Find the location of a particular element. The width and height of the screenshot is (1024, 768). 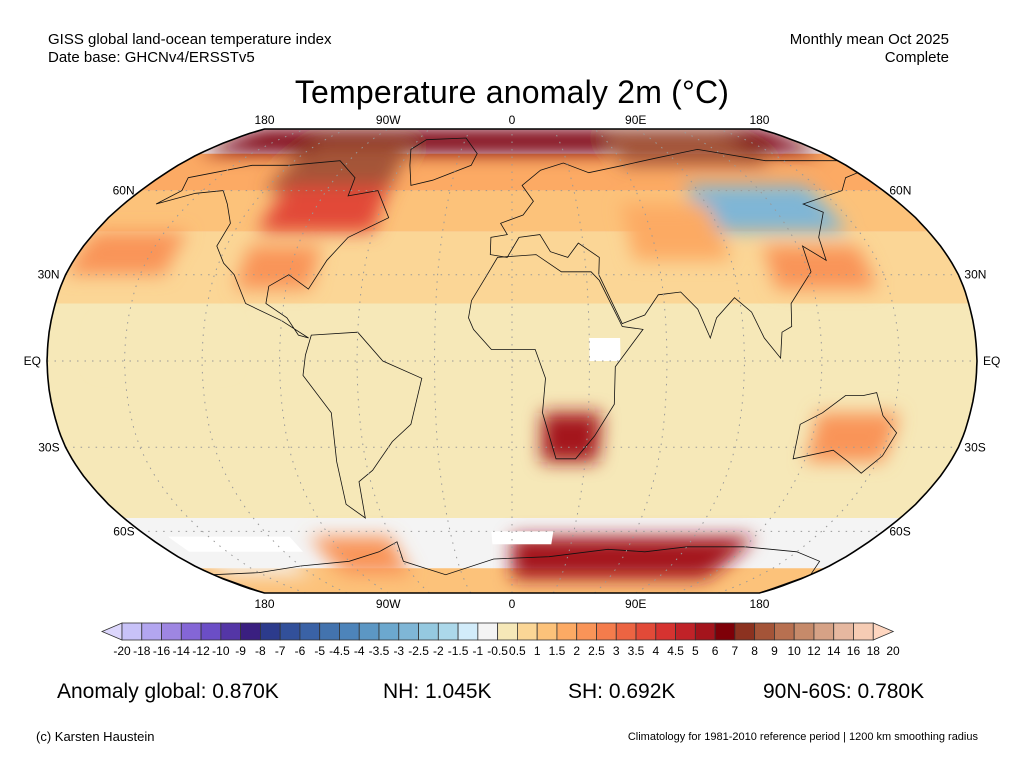

lon-label-bottom: 90W is located at coordinates (388, 604).